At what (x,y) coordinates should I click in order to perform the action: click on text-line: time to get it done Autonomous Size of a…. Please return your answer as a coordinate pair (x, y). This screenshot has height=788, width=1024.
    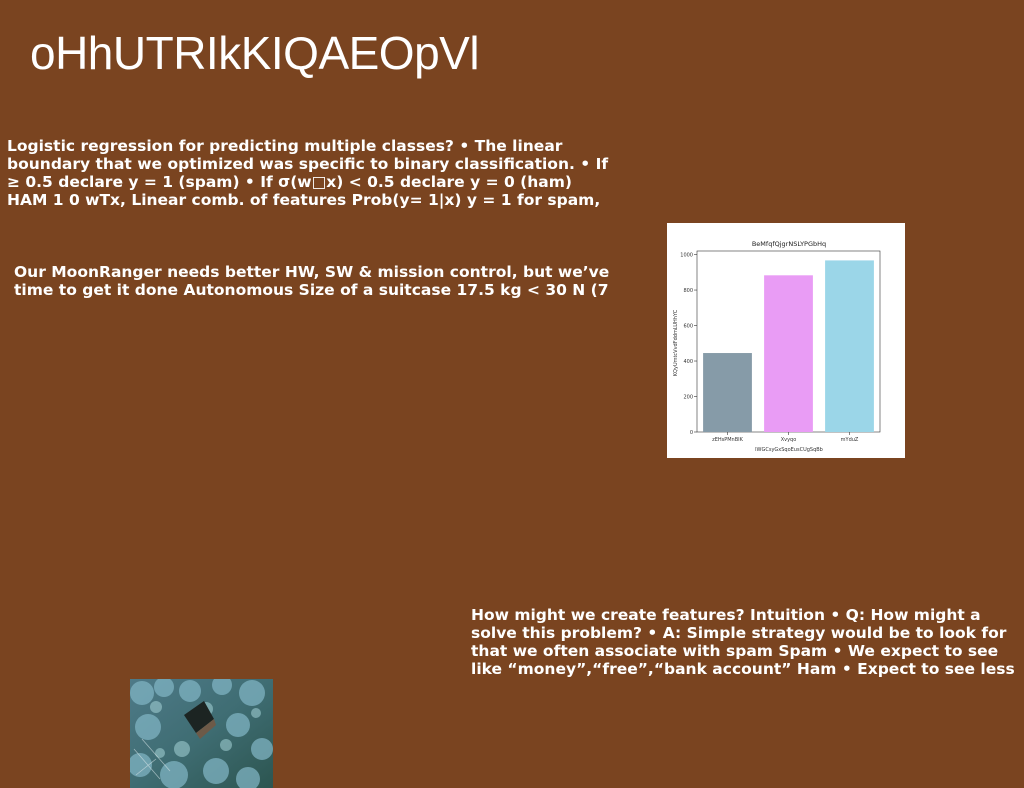
    Looking at the image, I should click on (311, 290).